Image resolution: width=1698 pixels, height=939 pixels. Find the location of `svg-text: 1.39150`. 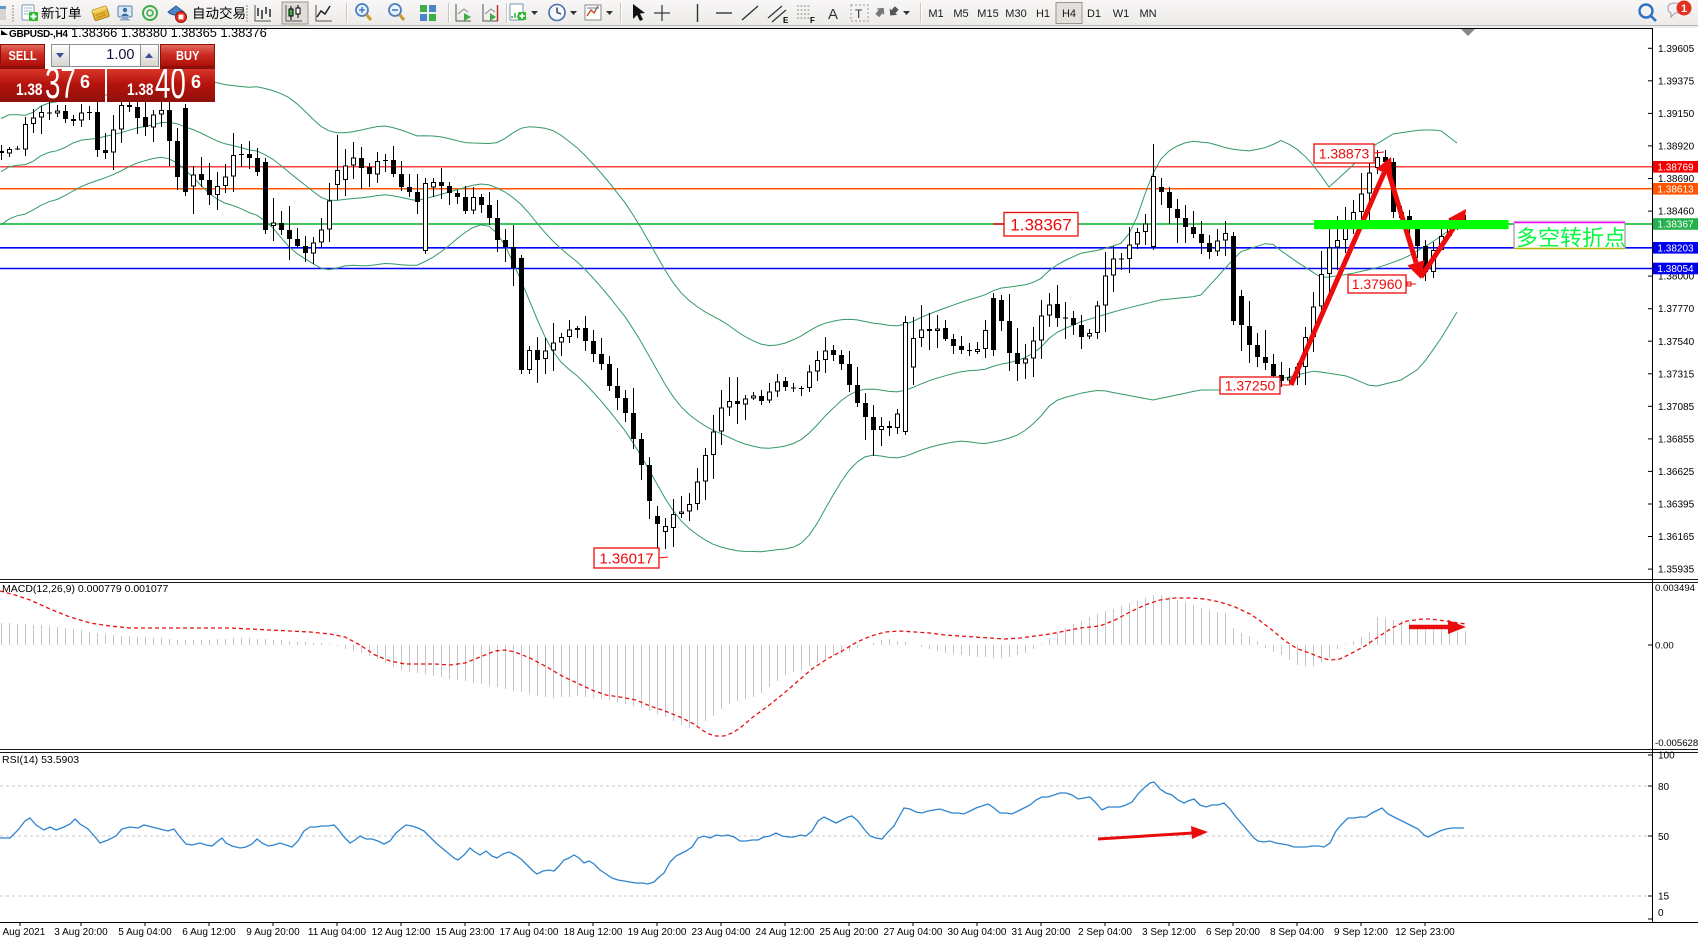

svg-text: 1.39150 is located at coordinates (1676, 114).